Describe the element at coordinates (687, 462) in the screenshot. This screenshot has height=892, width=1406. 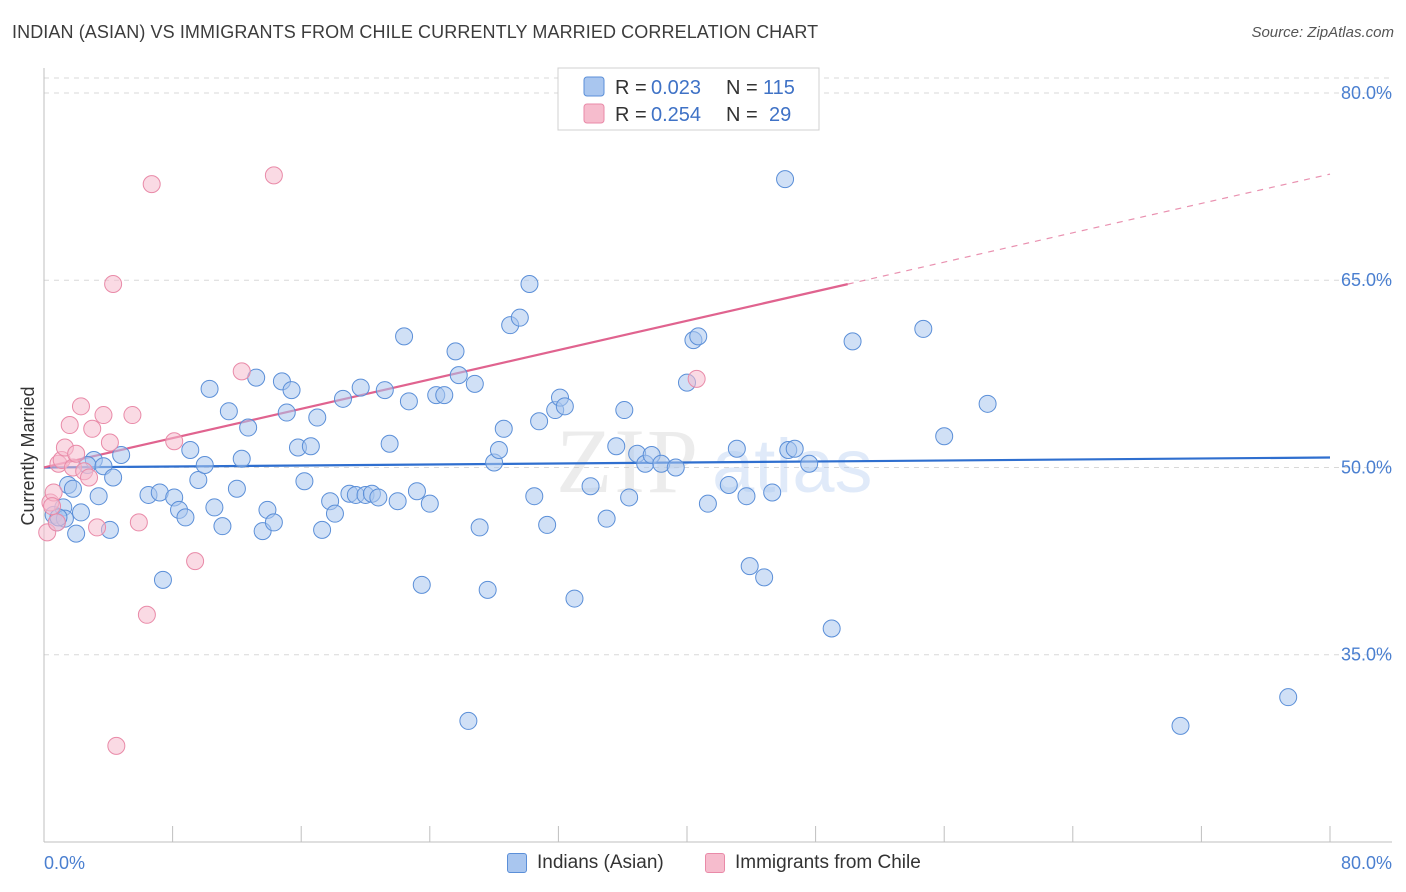
I see `trend-line-indians` at that location.